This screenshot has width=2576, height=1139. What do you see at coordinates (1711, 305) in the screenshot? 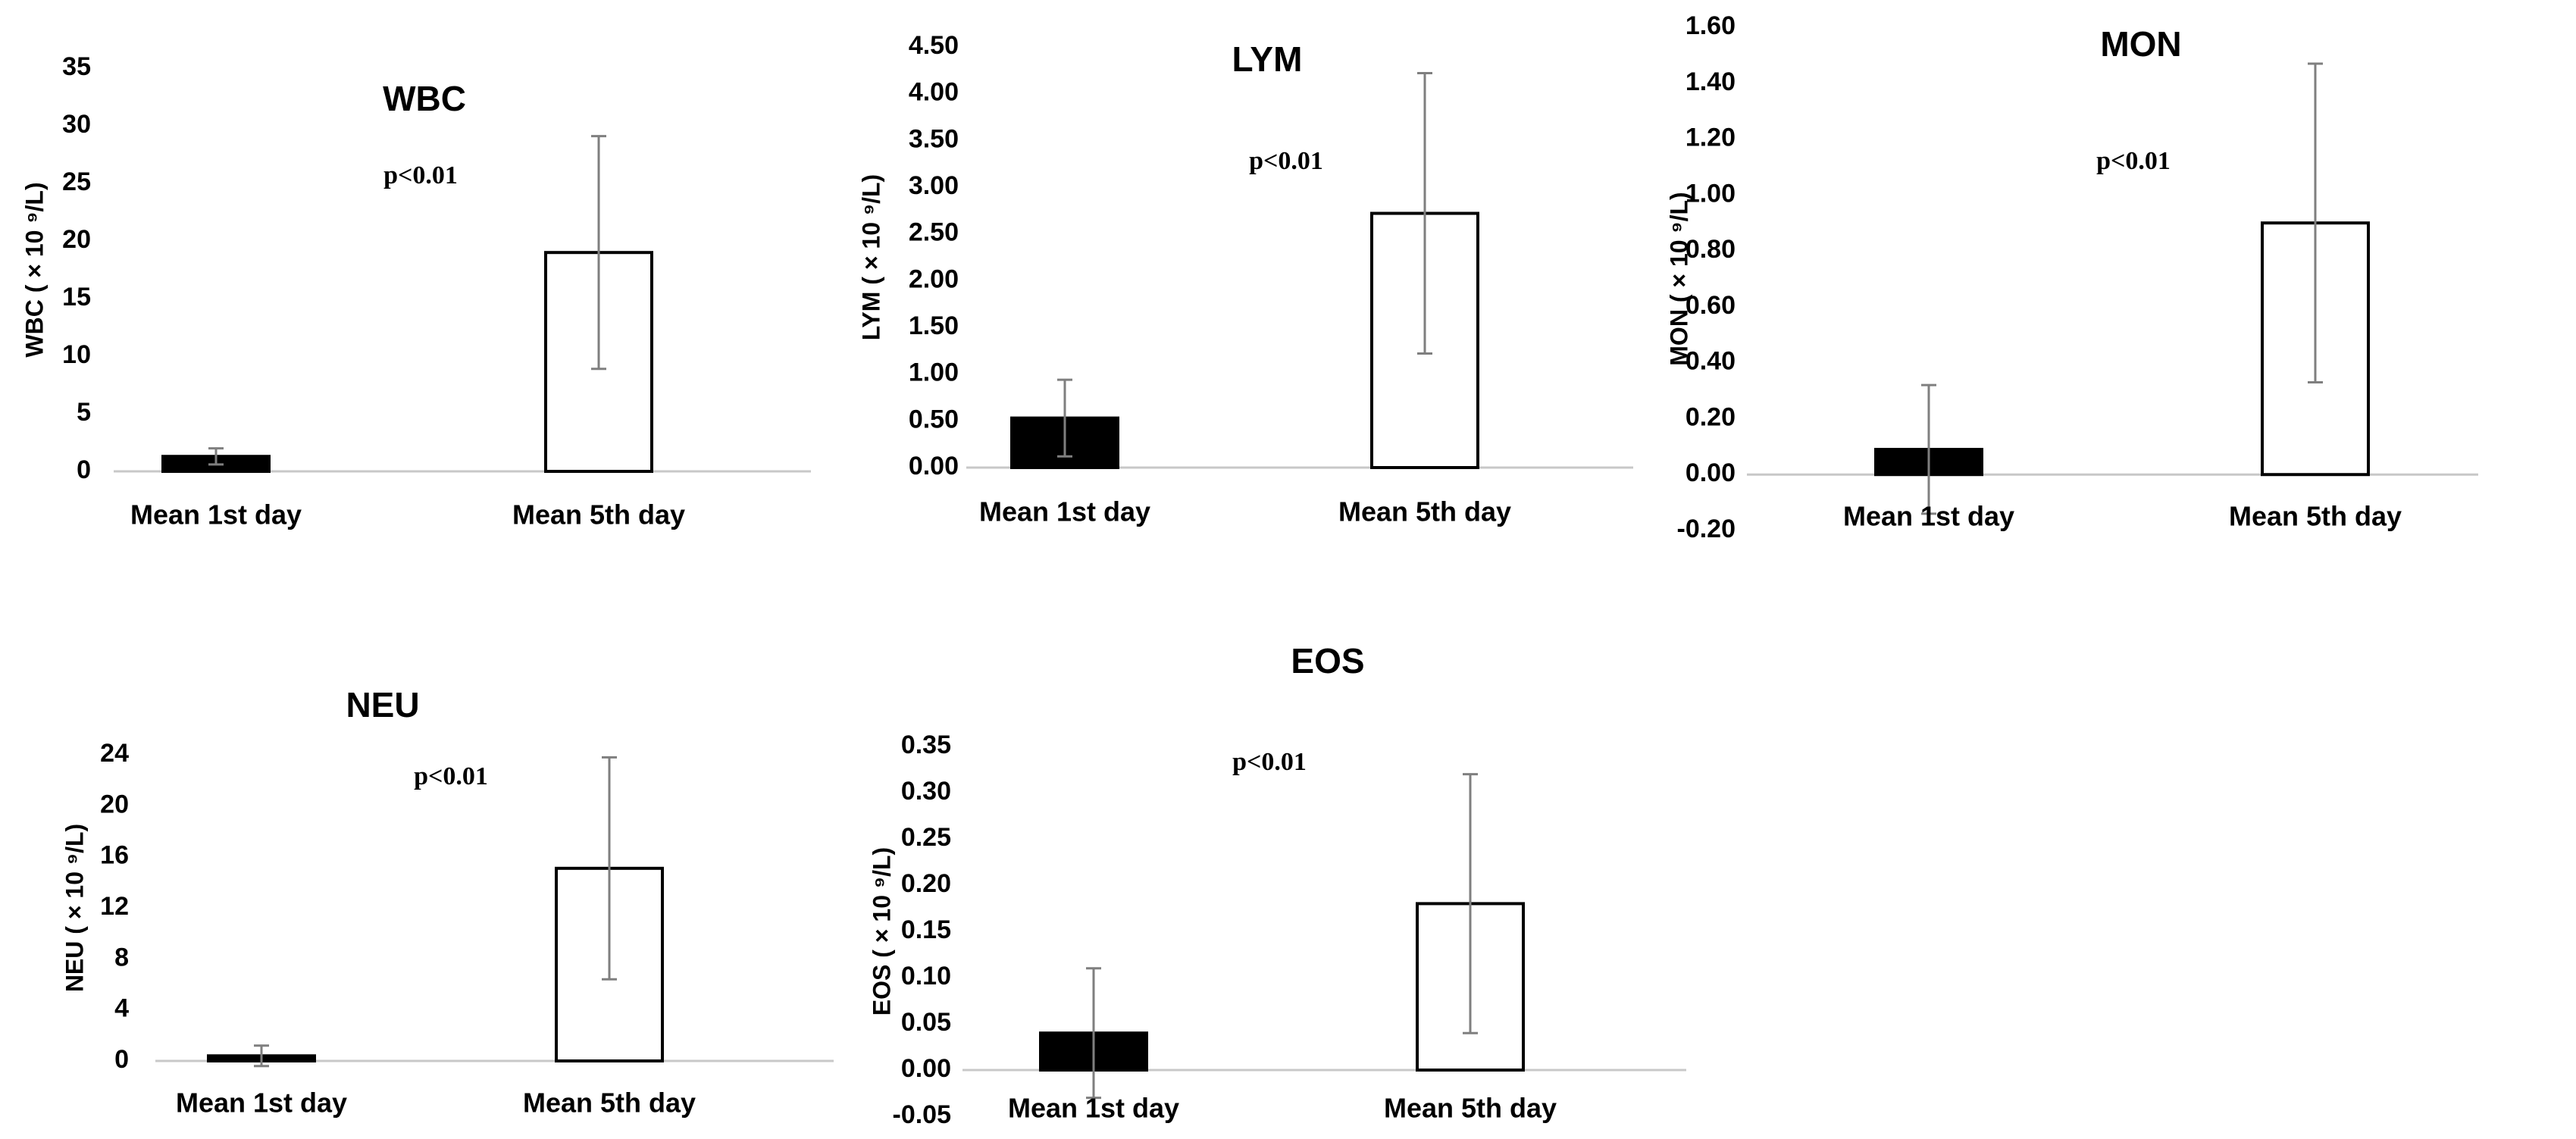
I see `mon-y-tick-label: 0.60` at bounding box center [1711, 305].